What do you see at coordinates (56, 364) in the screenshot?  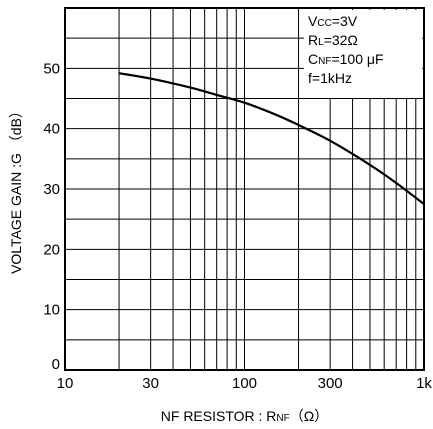 I see `y-tick-label: 0` at bounding box center [56, 364].